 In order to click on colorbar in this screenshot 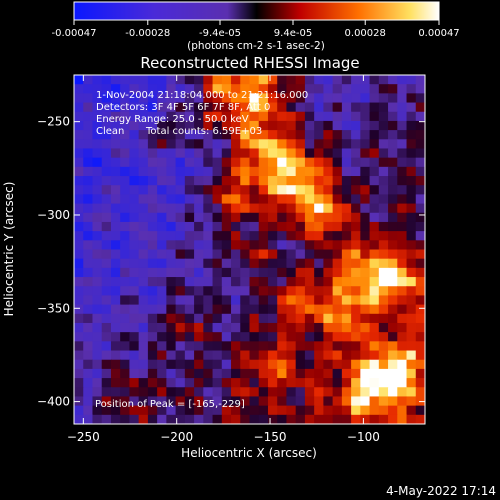, I will do `click(256, 11)`.